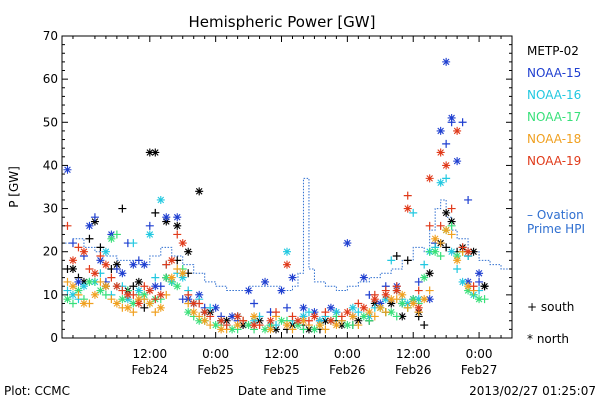 The width and height of the screenshot is (600, 400). Describe the element at coordinates (215, 354) in the screenshot. I see `x-tick-time: 0:00` at that location.